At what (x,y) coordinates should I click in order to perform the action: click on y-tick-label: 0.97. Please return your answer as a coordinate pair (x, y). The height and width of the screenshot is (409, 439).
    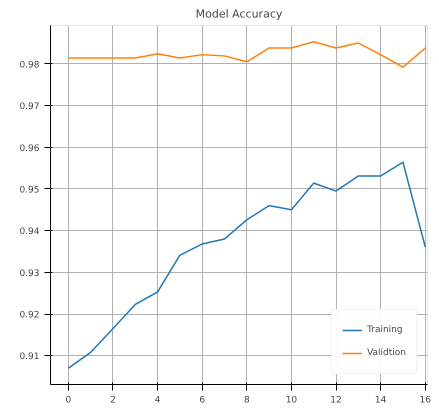
    Looking at the image, I should click on (29, 107).